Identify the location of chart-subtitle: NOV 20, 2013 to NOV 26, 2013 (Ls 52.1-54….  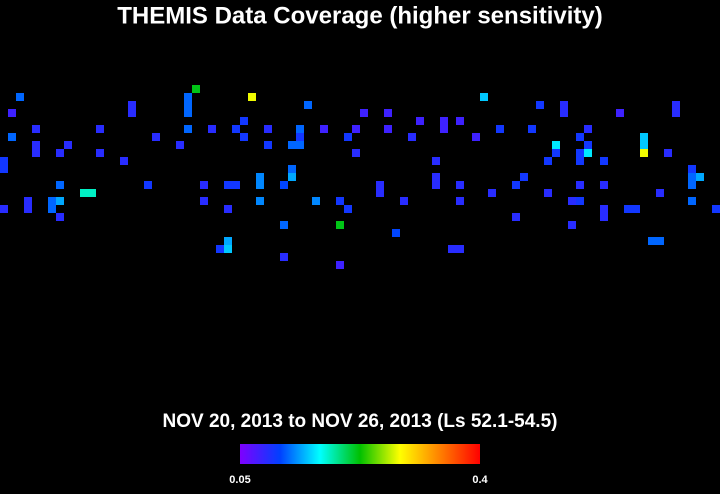
(360, 421).